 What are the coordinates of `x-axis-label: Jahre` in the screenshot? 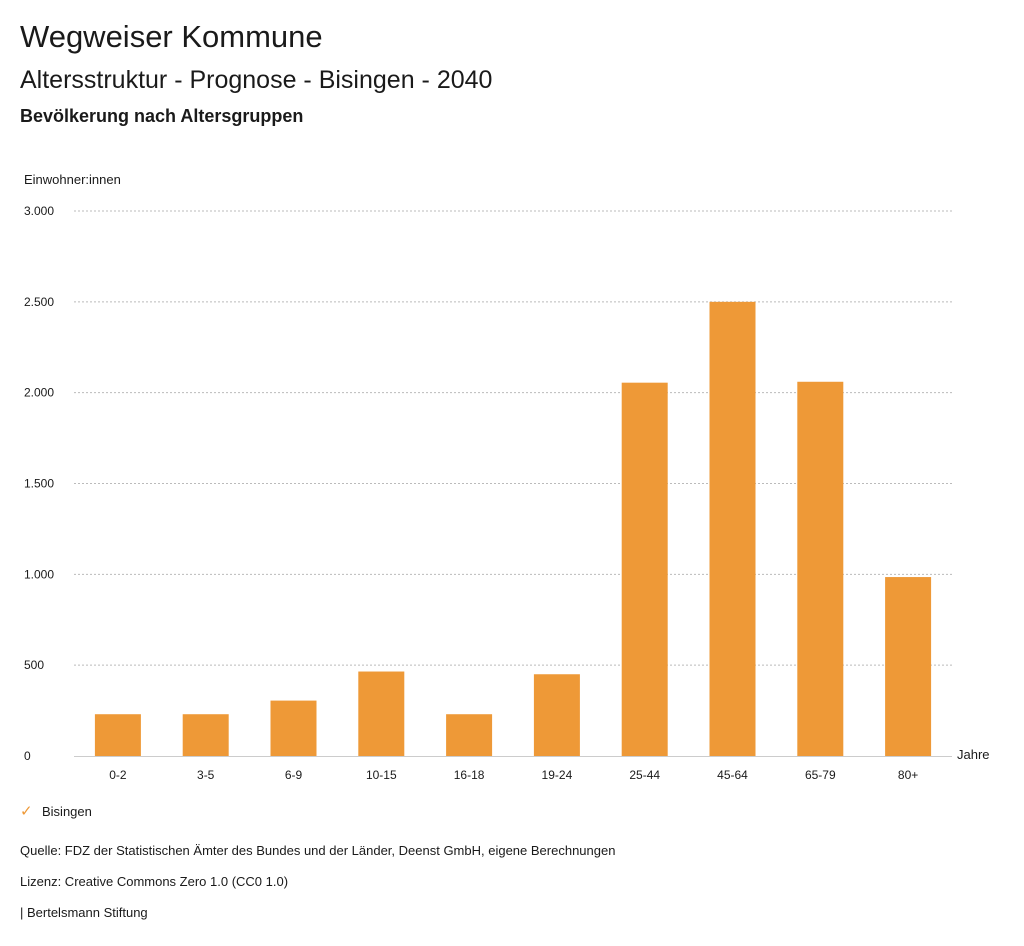 It's located at (973, 754).